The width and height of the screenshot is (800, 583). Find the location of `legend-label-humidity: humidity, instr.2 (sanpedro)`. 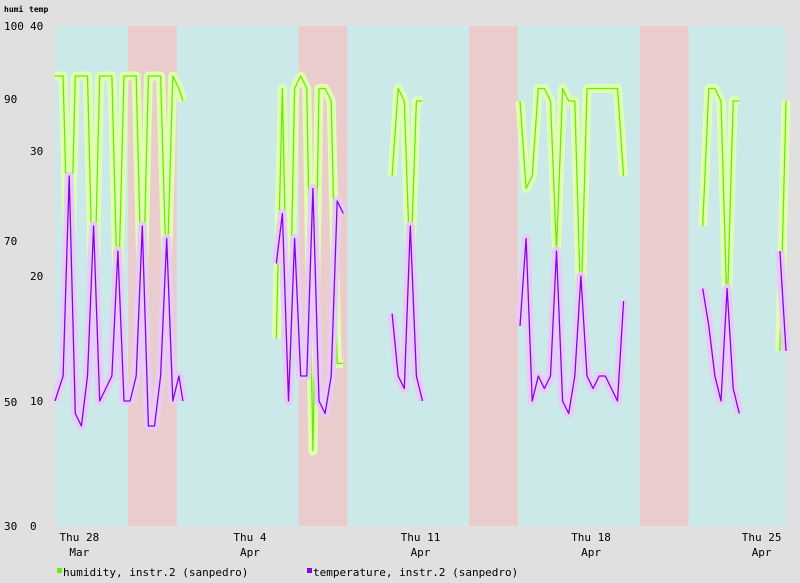

legend-label-humidity: humidity, instr.2 (sanpedro) is located at coordinates (155, 572).